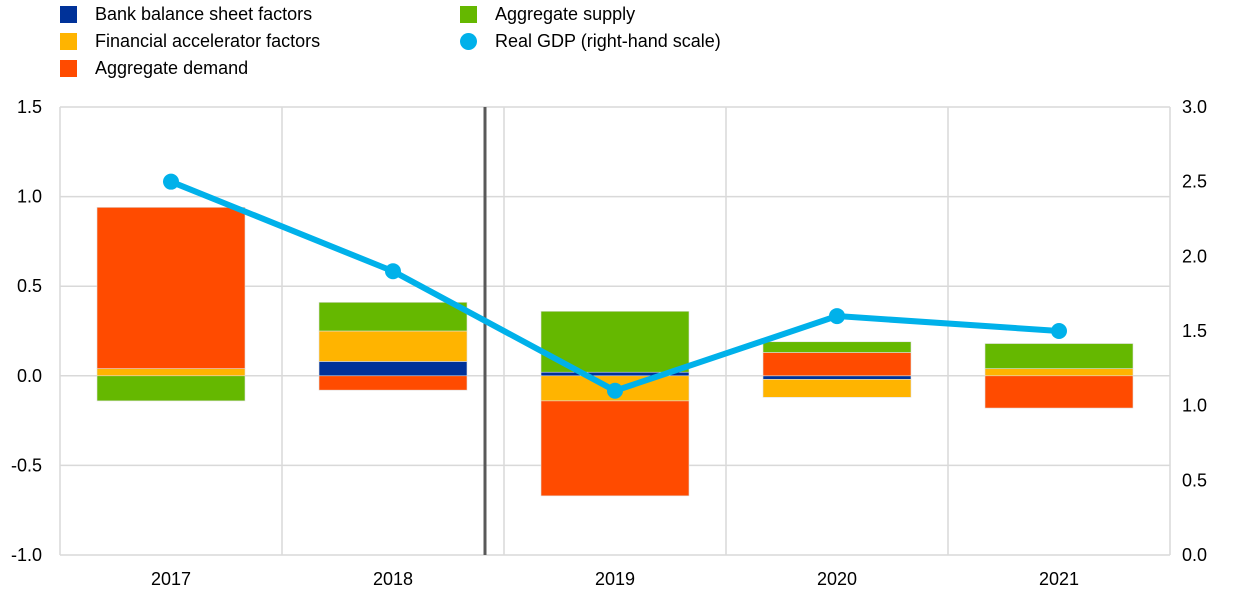 Image resolution: width=1240 pixels, height=597 pixels. I want to click on x-tick-label: 2020, so click(837, 579).